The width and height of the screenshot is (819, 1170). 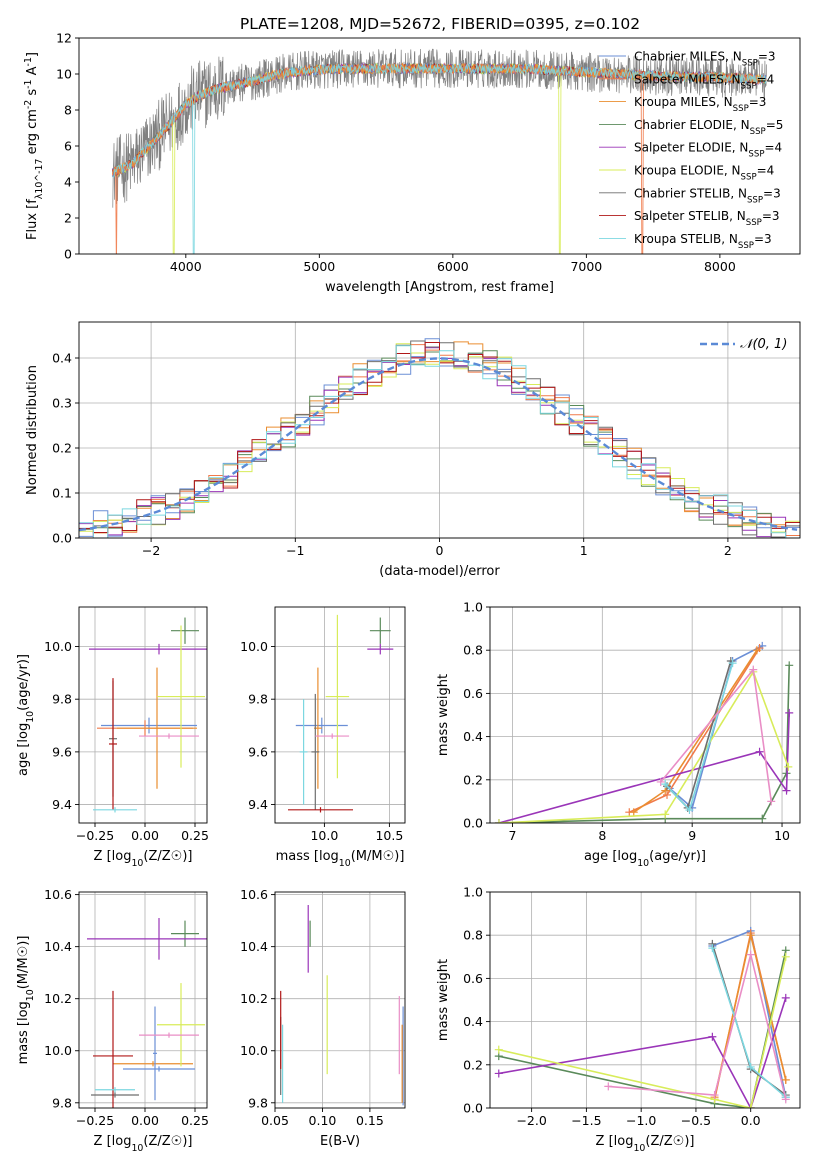 I want to click on x-tick-label: −1.5, so click(x=586, y=1120).